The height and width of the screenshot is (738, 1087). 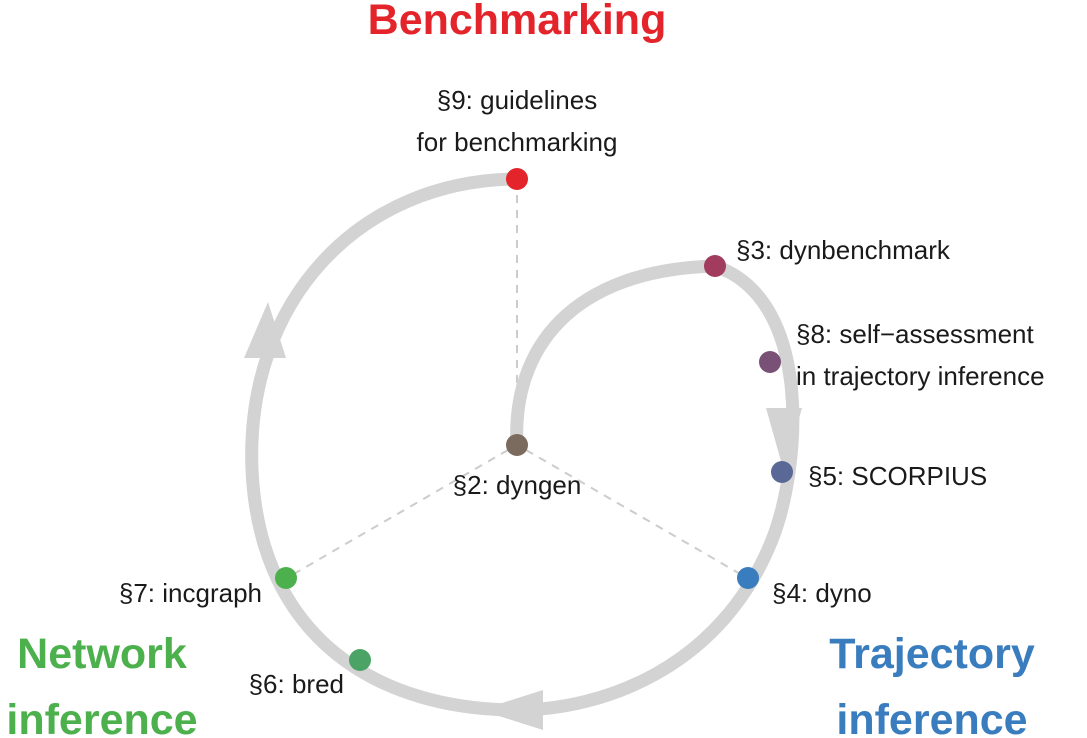 I want to click on node-s2, so click(x=517, y=445).